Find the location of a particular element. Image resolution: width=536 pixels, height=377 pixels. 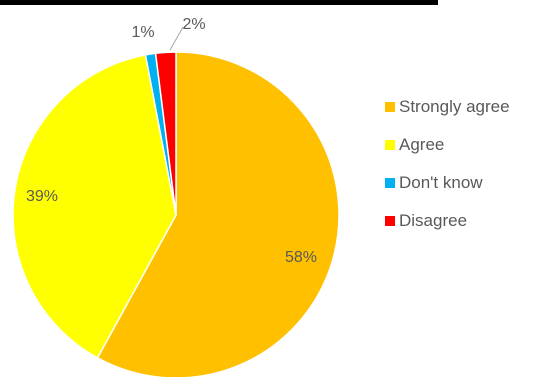

legend-swatch-agree is located at coordinates (390, 145).